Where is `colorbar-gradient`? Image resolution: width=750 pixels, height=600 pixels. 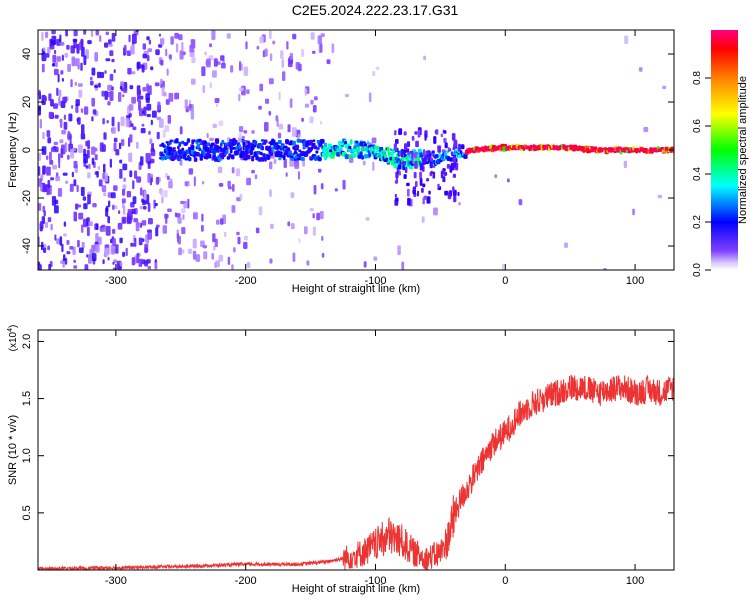 colorbar-gradient is located at coordinates (724, 150).